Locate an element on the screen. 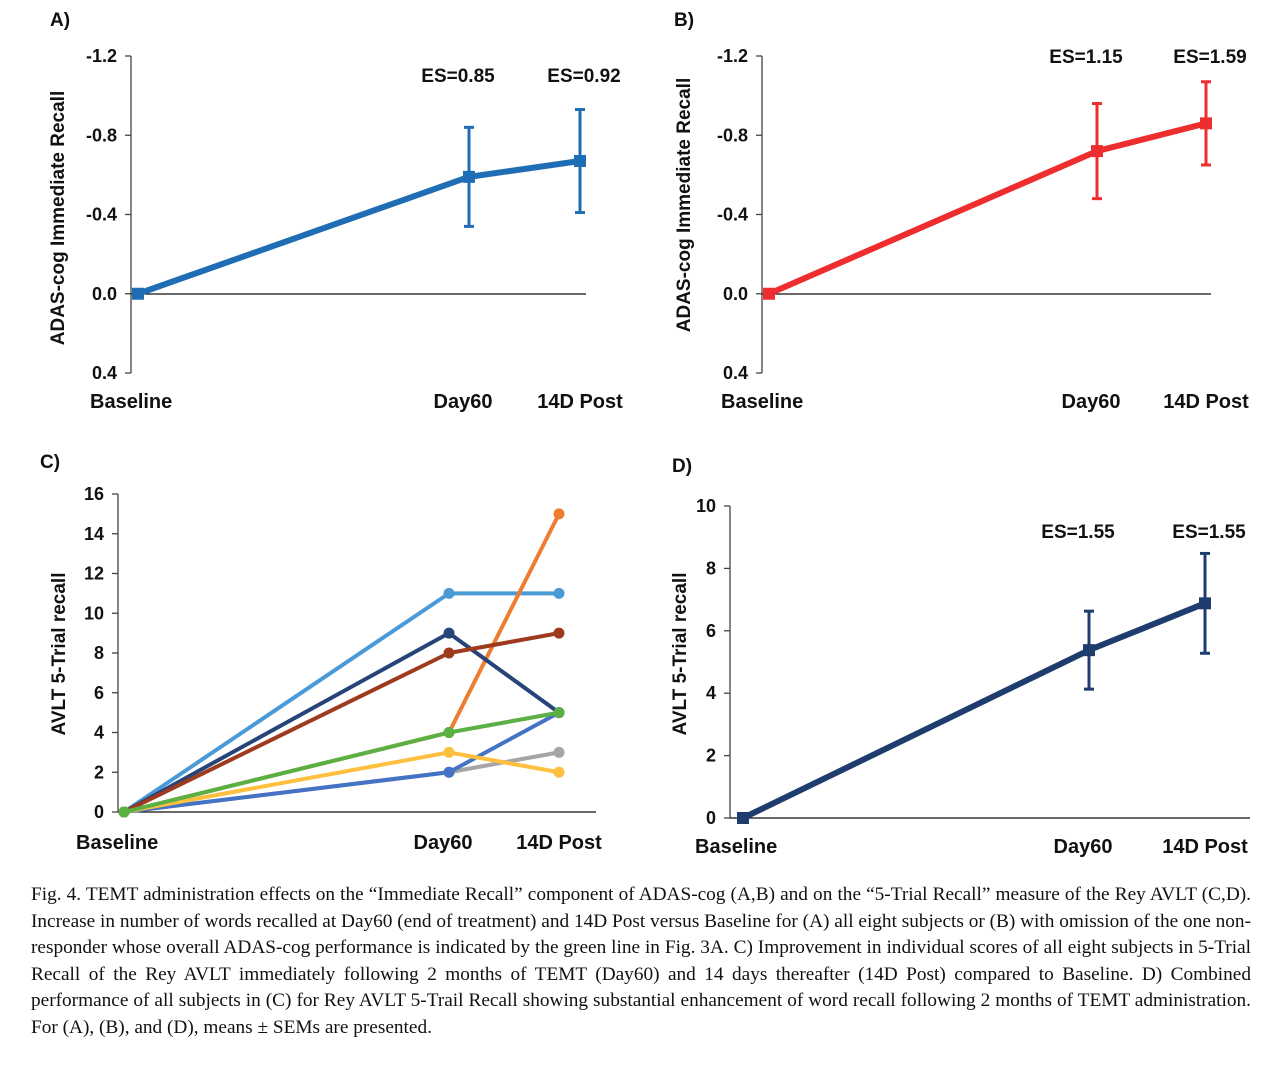 The height and width of the screenshot is (1072, 1280). panel-label: A) is located at coordinates (60, 20).